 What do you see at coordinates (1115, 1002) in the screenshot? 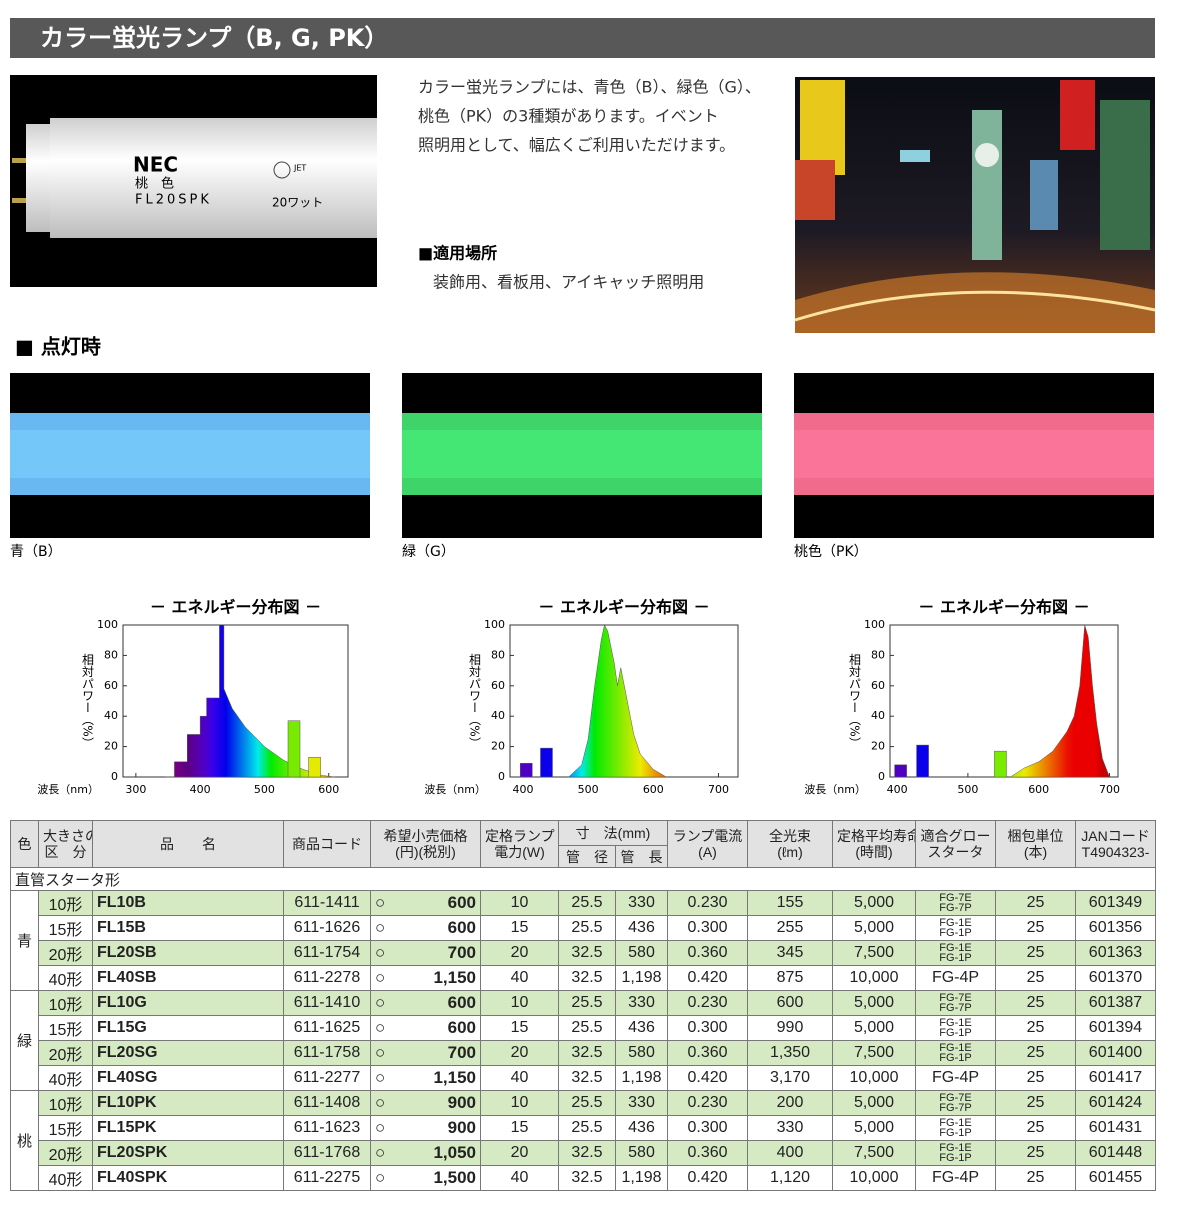
I see `jan-text: 601387` at bounding box center [1115, 1002].